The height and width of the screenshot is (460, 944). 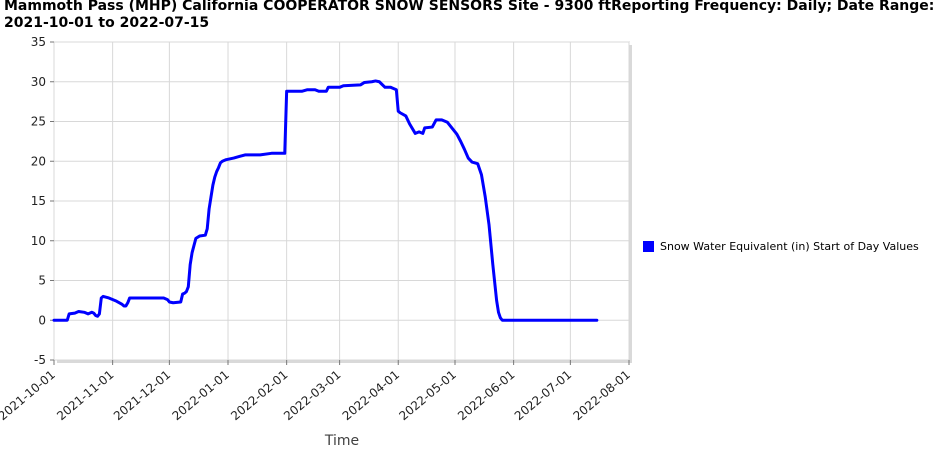 What do you see at coordinates (142, 396) in the screenshot?
I see `x-tick-label: 2021-12-01` at bounding box center [142, 396].